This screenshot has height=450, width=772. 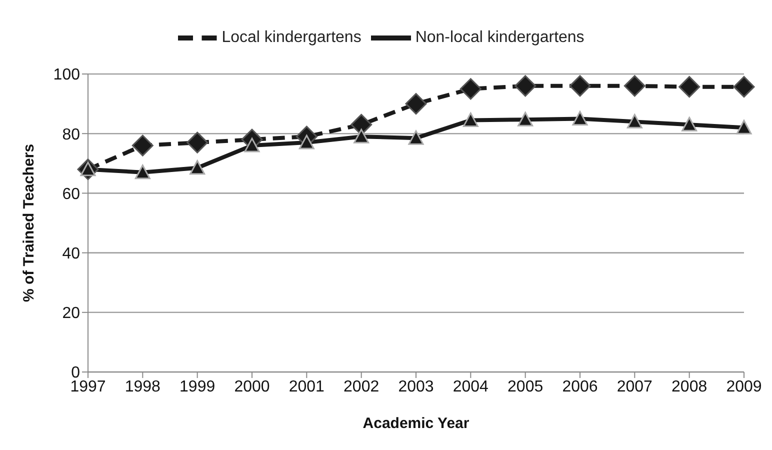 I want to click on x-tick-label: 1998, so click(x=142, y=387).